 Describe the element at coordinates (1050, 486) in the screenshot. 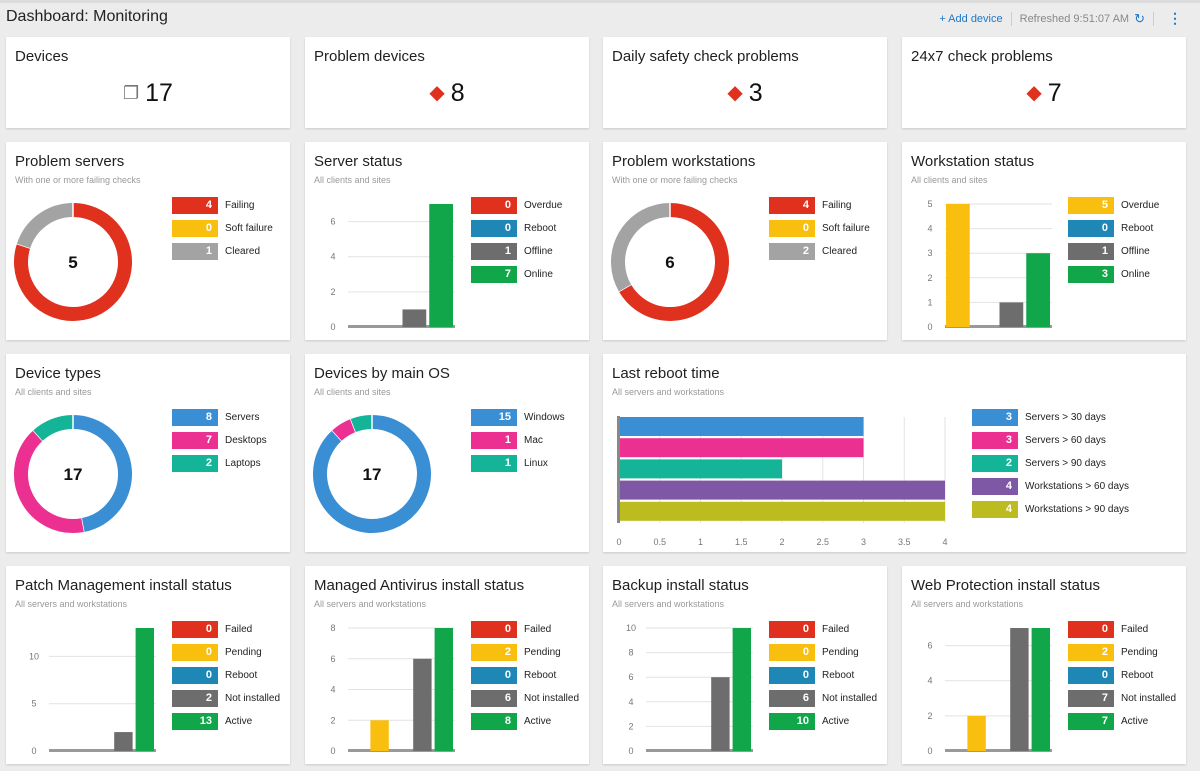

I see `legend-item-workstations-60-days: 4 Workstations > 60 days` at that location.